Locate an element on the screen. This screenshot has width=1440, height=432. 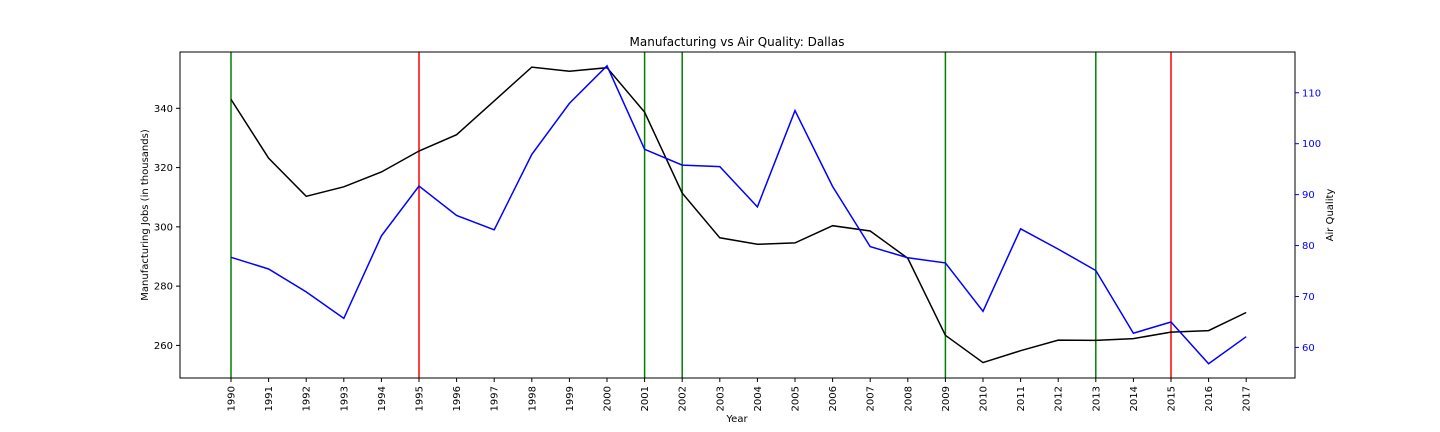
x-tick-label: 1997 is located at coordinates (495, 398).